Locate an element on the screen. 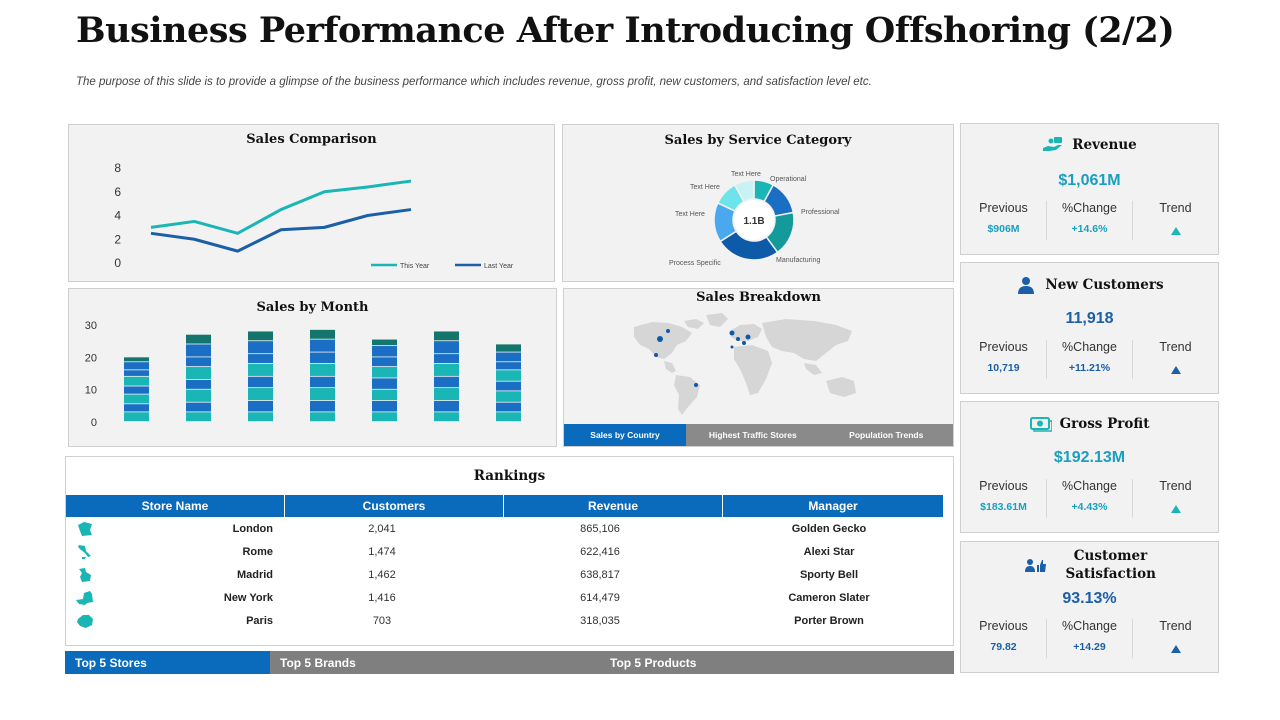  y-tick-label: 6 is located at coordinates (117, 192).